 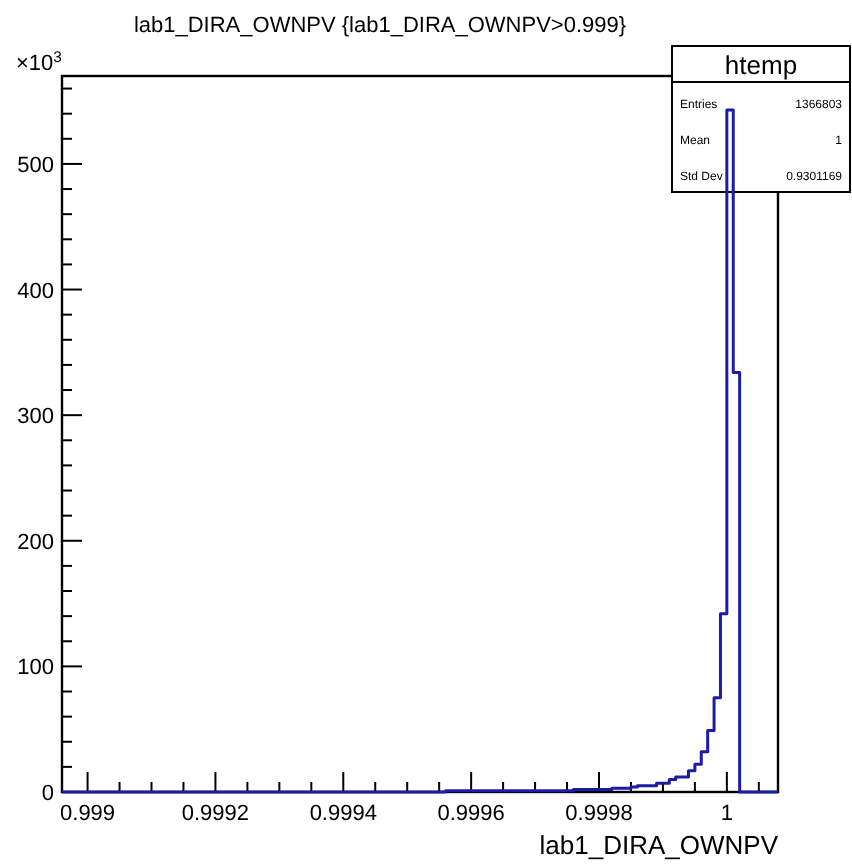 What do you see at coordinates (343, 814) in the screenshot?
I see `x-tick-label: 0.9994` at bounding box center [343, 814].